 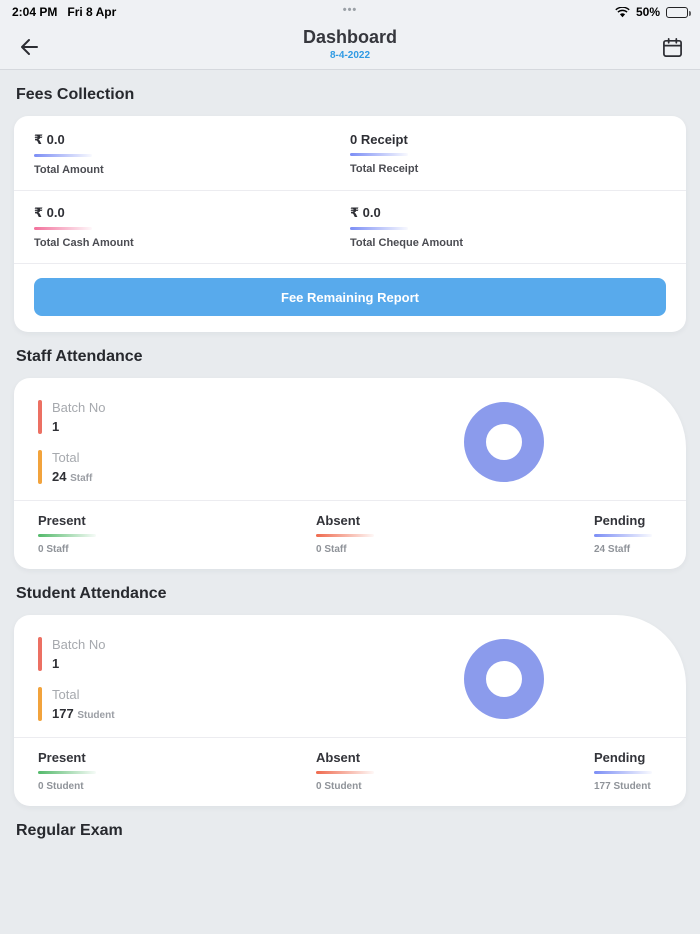 What do you see at coordinates (504, 442) in the screenshot?
I see `staff-attendance-donut-chart` at bounding box center [504, 442].